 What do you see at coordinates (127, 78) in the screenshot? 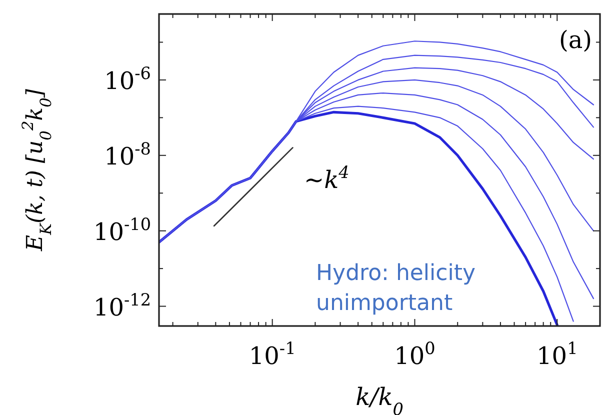
I see `y-tick-label: 10$^{-6}$` at bounding box center [127, 78].